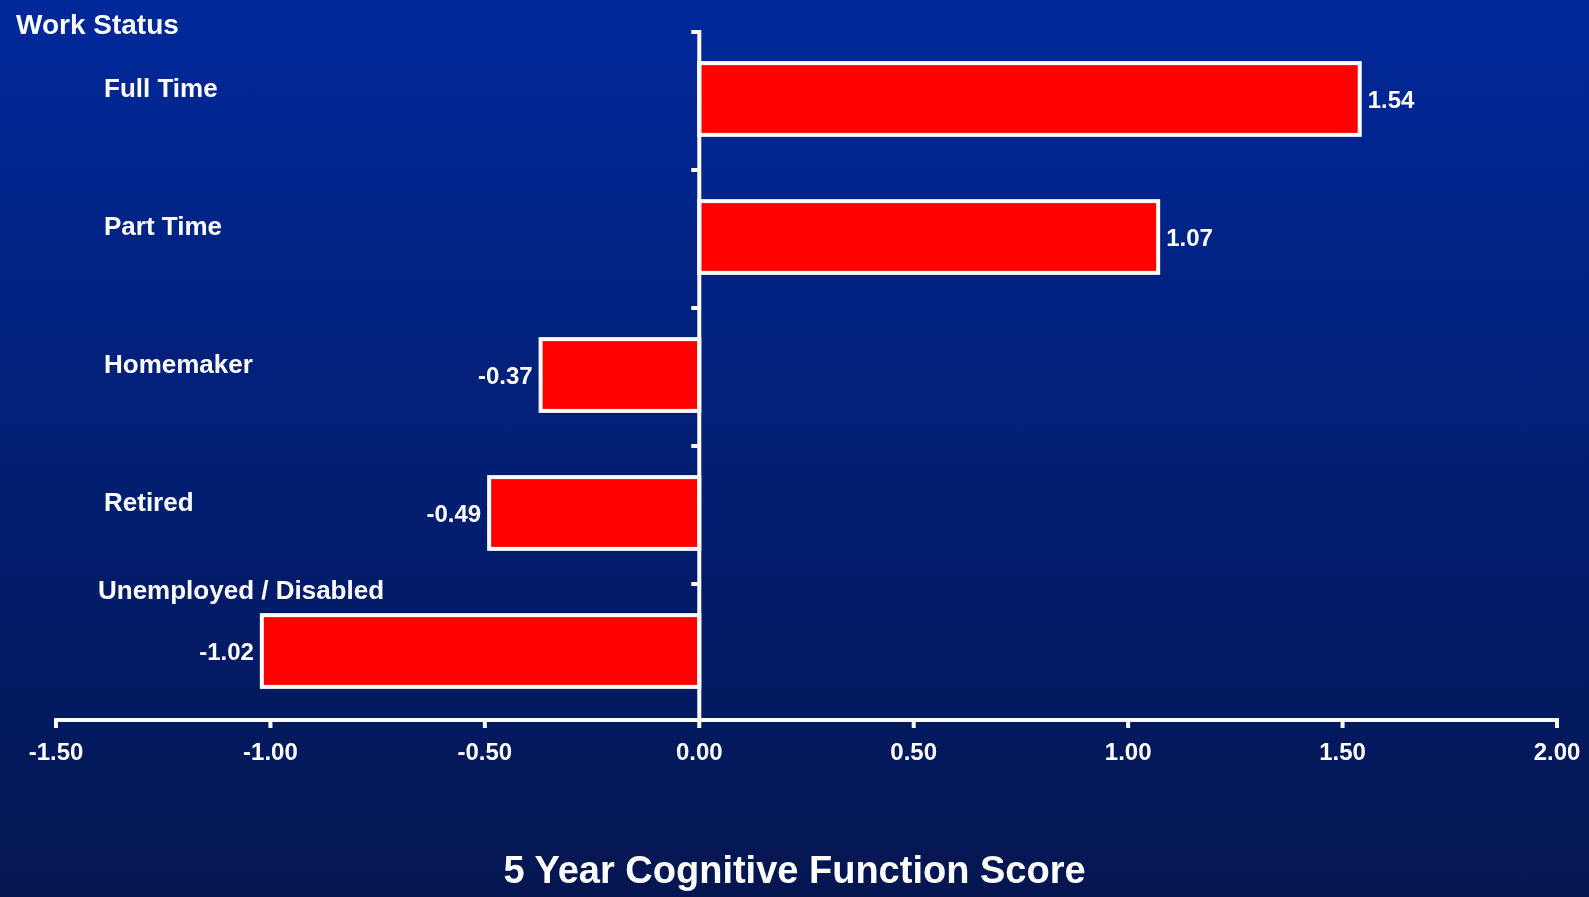 This screenshot has height=897, width=1589. Describe the element at coordinates (1557, 751) in the screenshot. I see `x-tick-label: 2.00` at that location.